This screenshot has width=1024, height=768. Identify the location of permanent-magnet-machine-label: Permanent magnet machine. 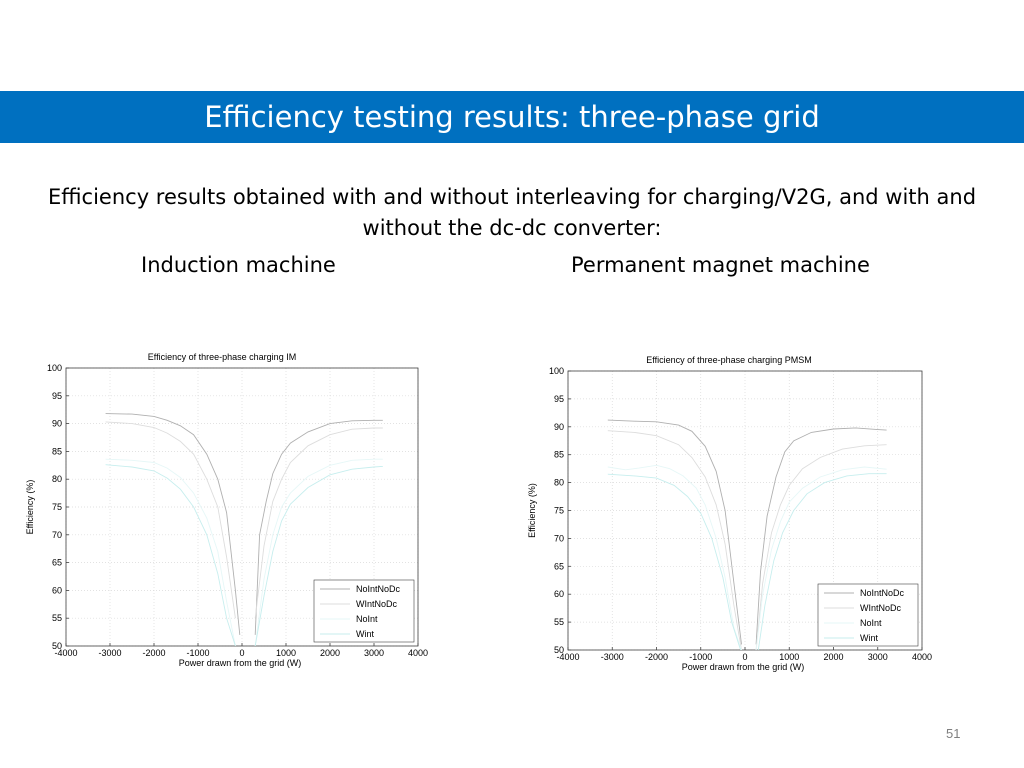
(720, 265).